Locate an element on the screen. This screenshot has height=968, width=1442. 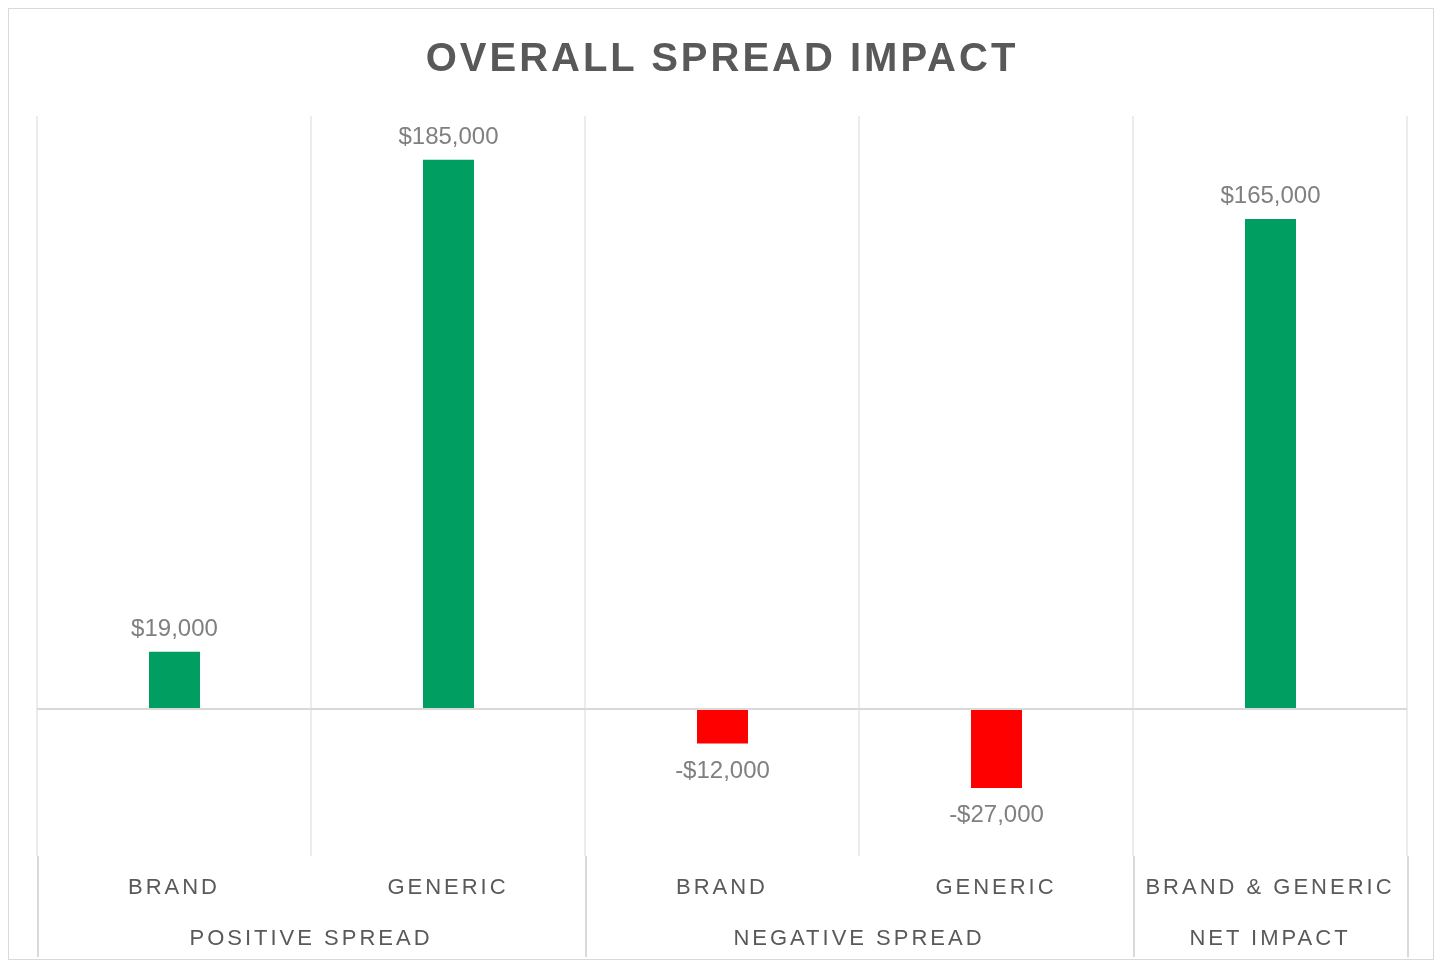
data-label: -$12,000 is located at coordinates (722, 769).